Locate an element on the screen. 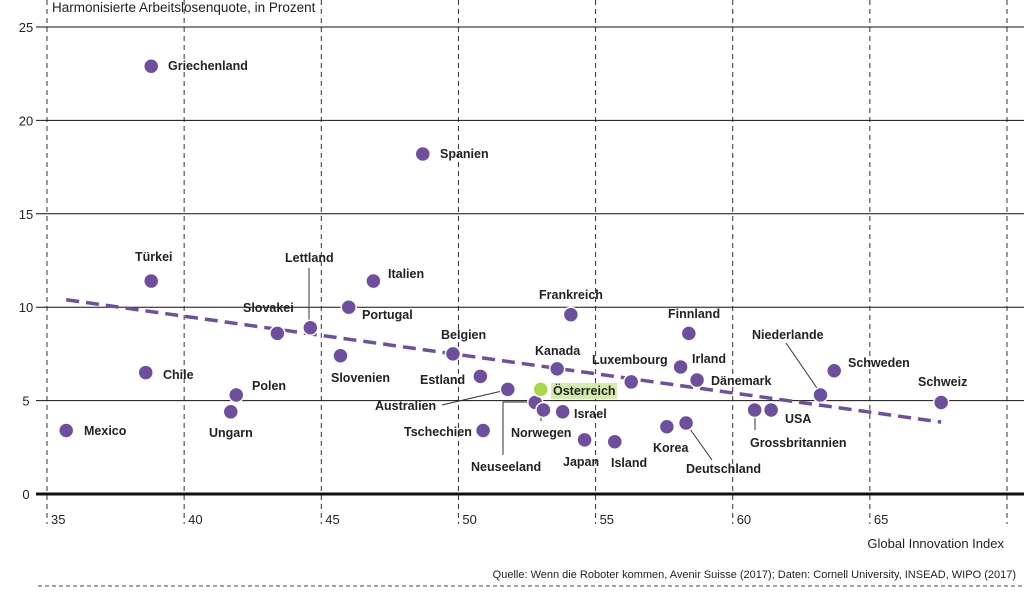 The width and height of the screenshot is (1024, 592). label-lettland: Lettland is located at coordinates (309, 258).